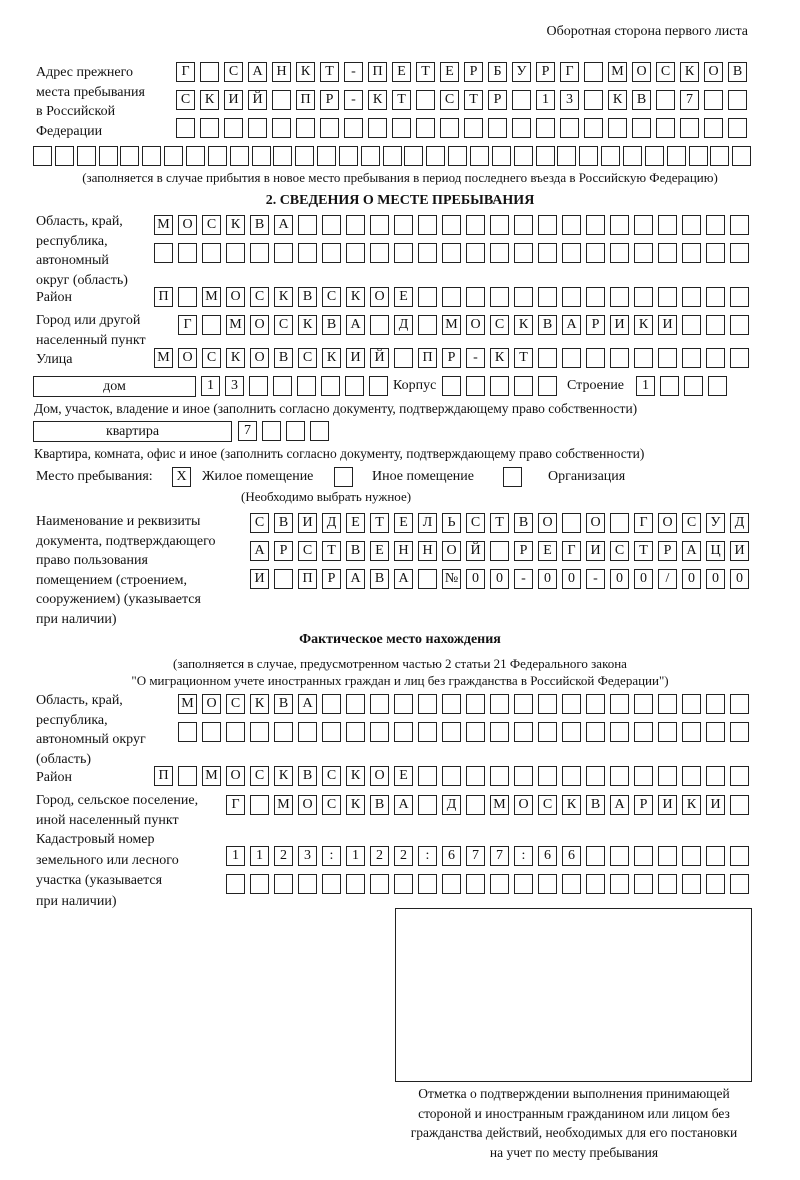  Describe the element at coordinates (715, 579) in the screenshot. I see `char-cell: 0` at that location.